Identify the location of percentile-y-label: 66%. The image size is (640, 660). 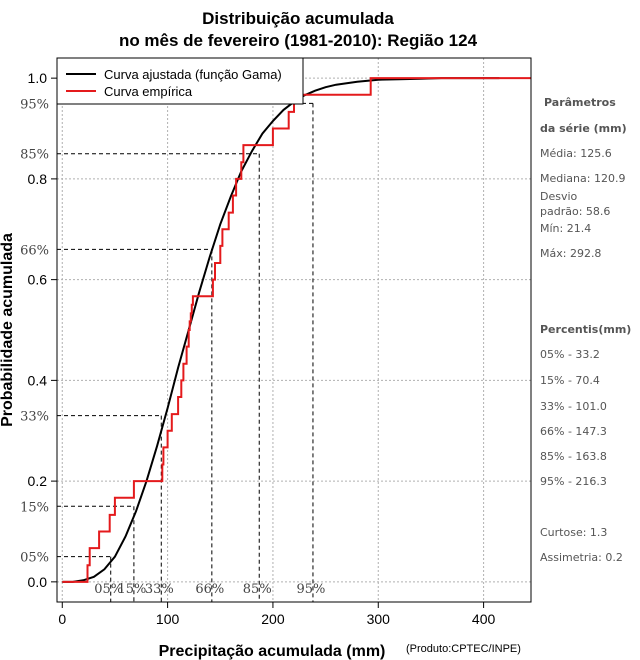
(34, 250).